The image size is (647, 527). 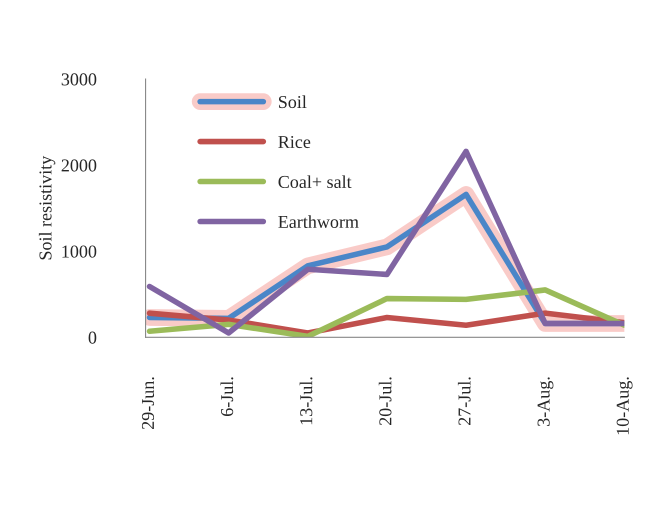 I want to click on y-tick-label: 0, so click(x=92, y=338).